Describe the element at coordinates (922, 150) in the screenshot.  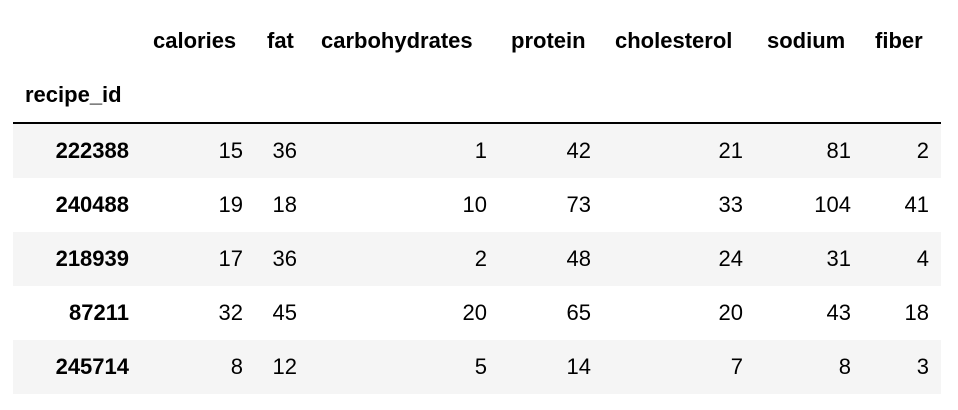
I see `cell-fiber: 2` at that location.